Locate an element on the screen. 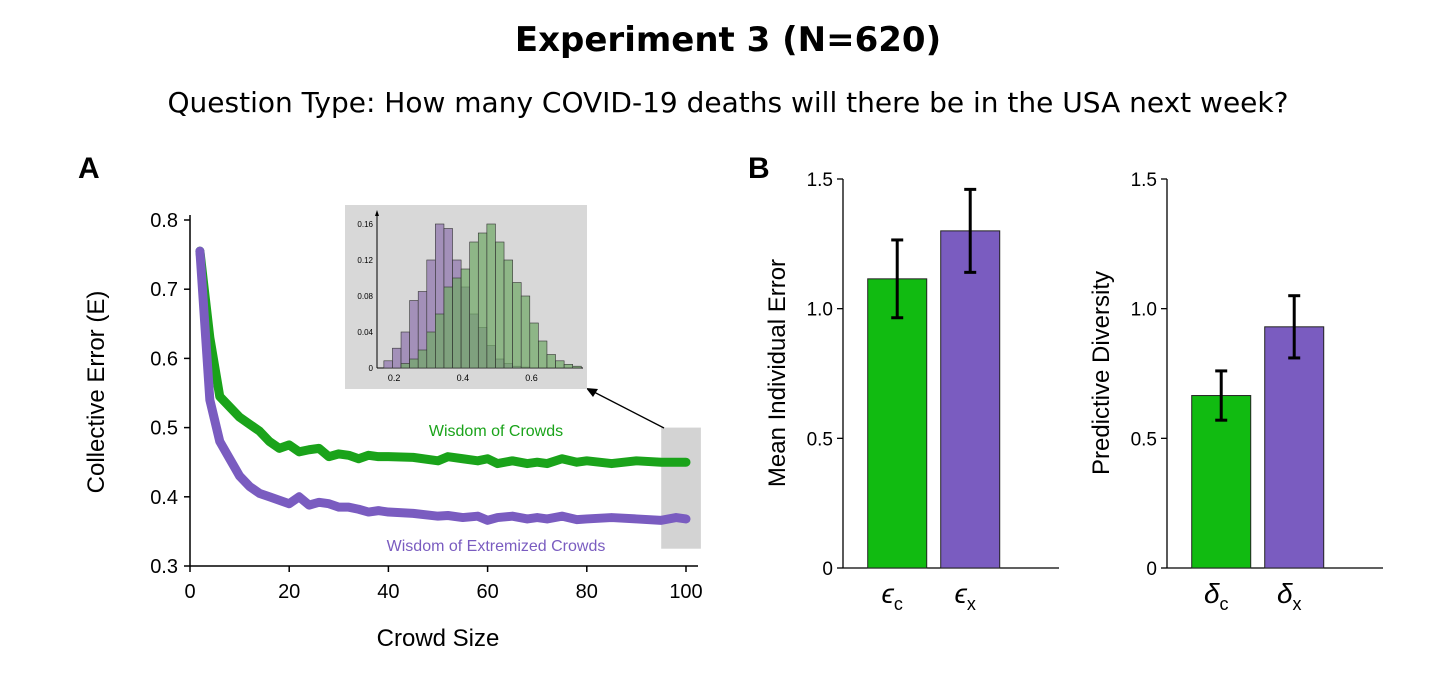 The image size is (1456, 673). y-tick-label: 0.6 is located at coordinates (164, 359).